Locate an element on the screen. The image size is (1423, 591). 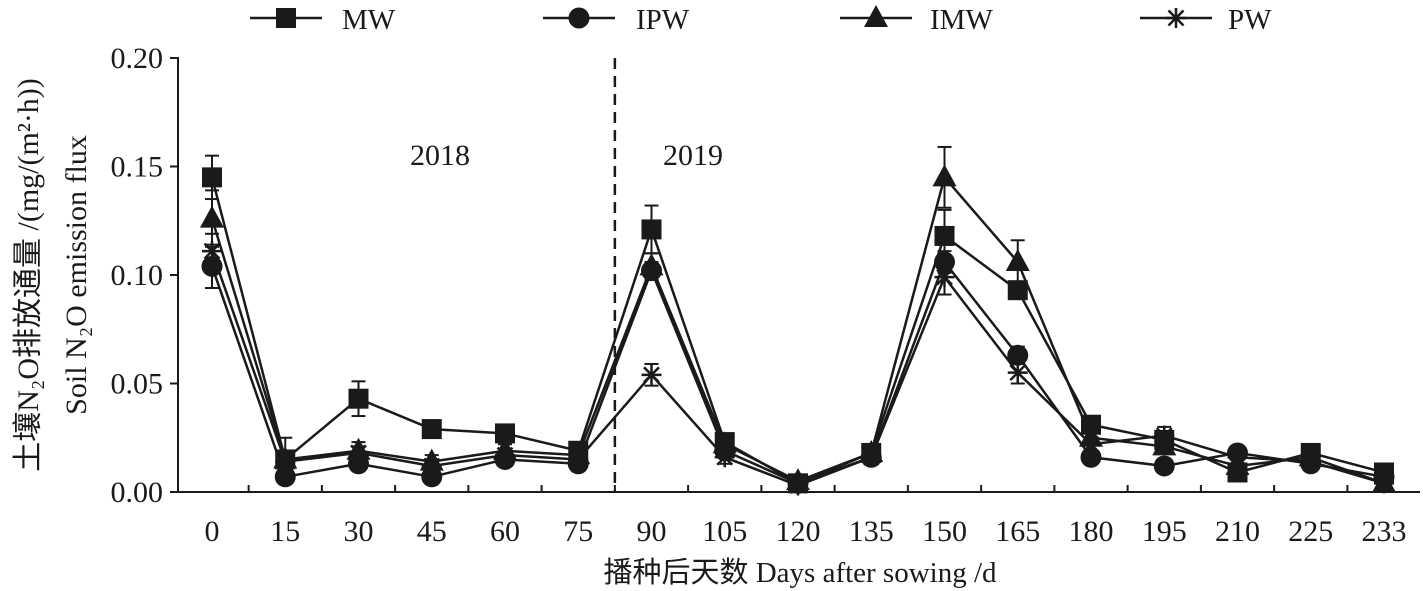
x-tick-label: 105 is located at coordinates (724, 531).